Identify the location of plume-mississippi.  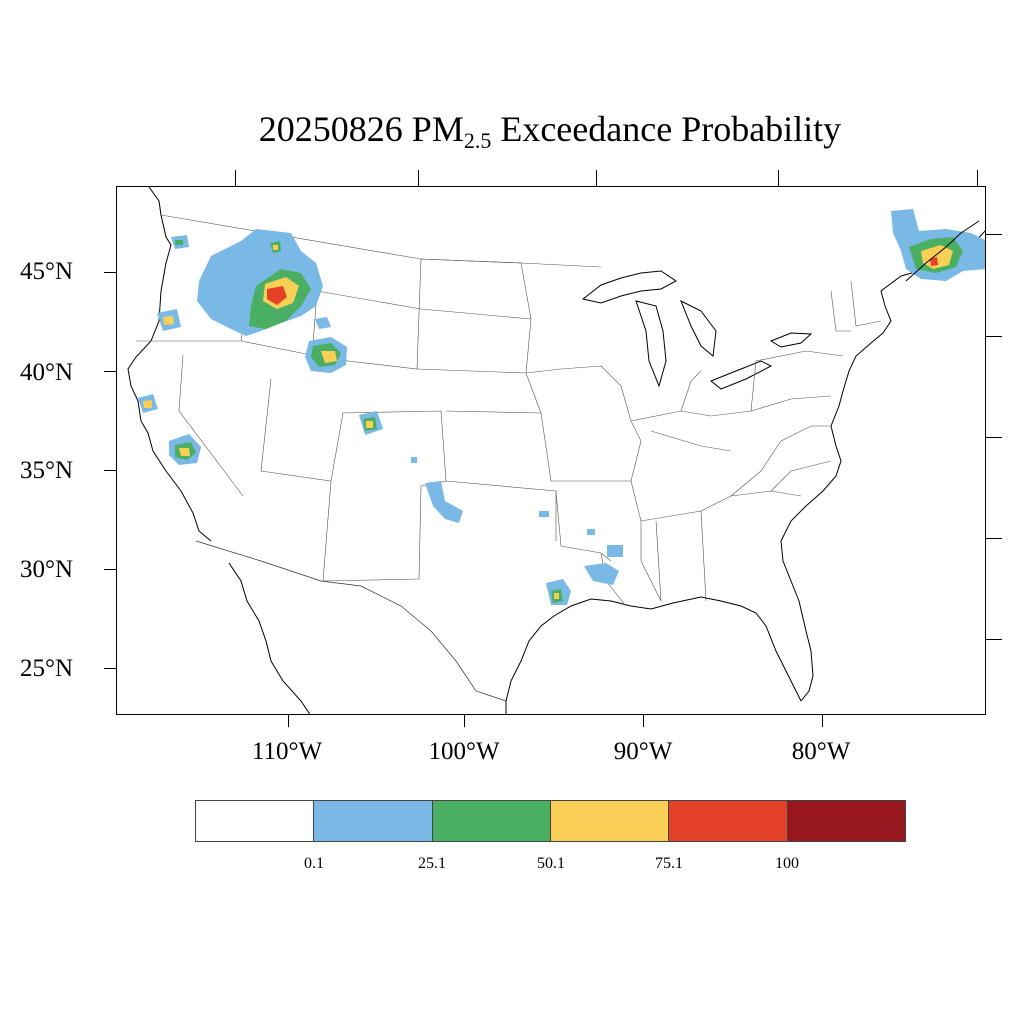
(615, 551).